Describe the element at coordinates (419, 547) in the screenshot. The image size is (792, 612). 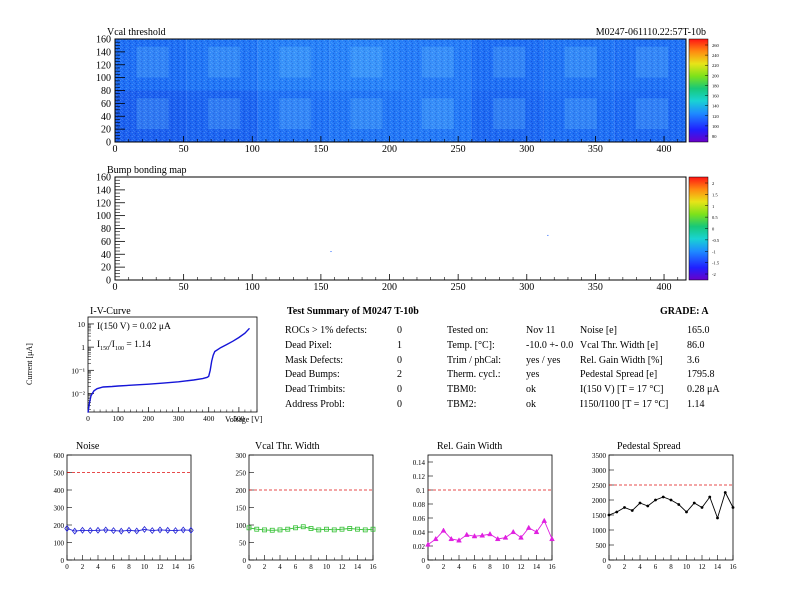
I see `trend-y-tick-label: 0.02` at that location.